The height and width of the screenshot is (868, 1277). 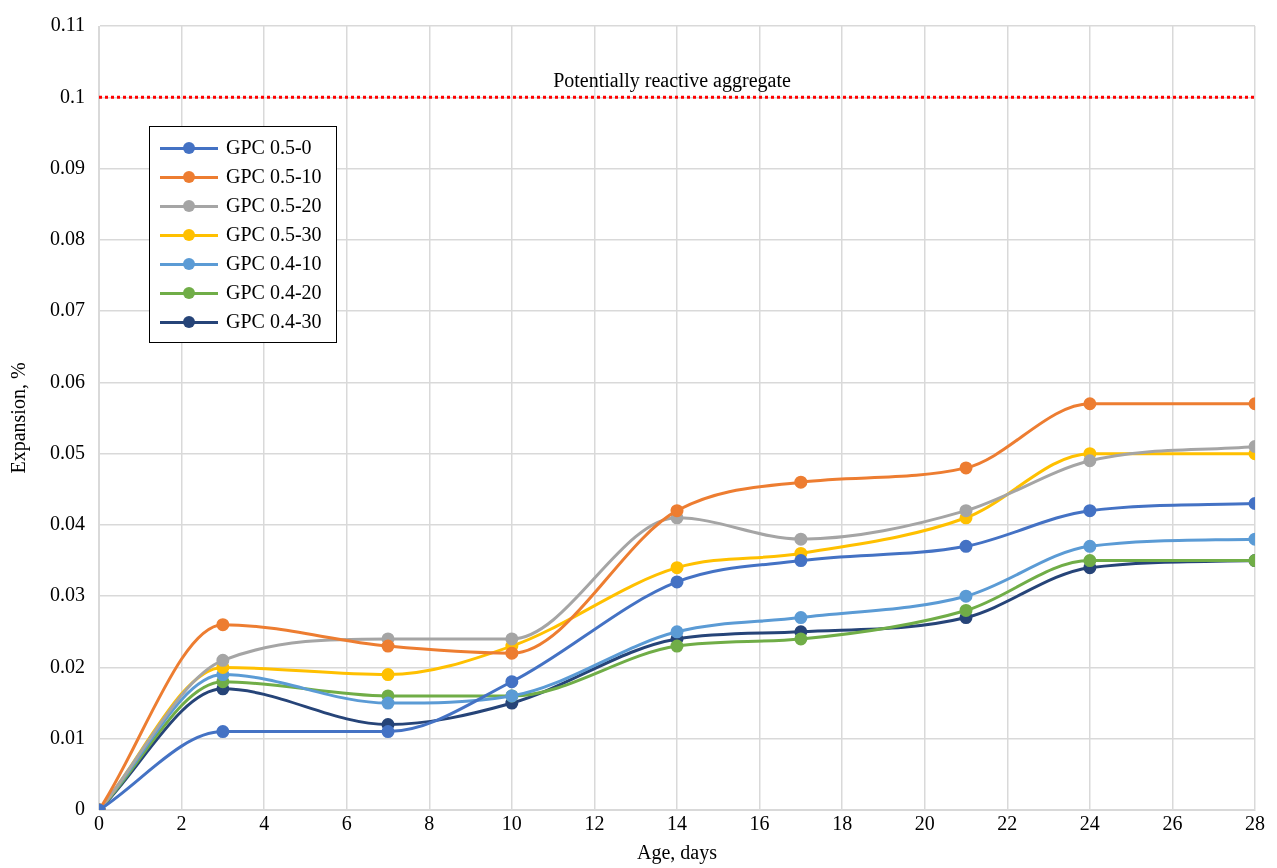 What do you see at coordinates (19, 418) in the screenshot?
I see `y-axis-title: Expansion, %` at bounding box center [19, 418].